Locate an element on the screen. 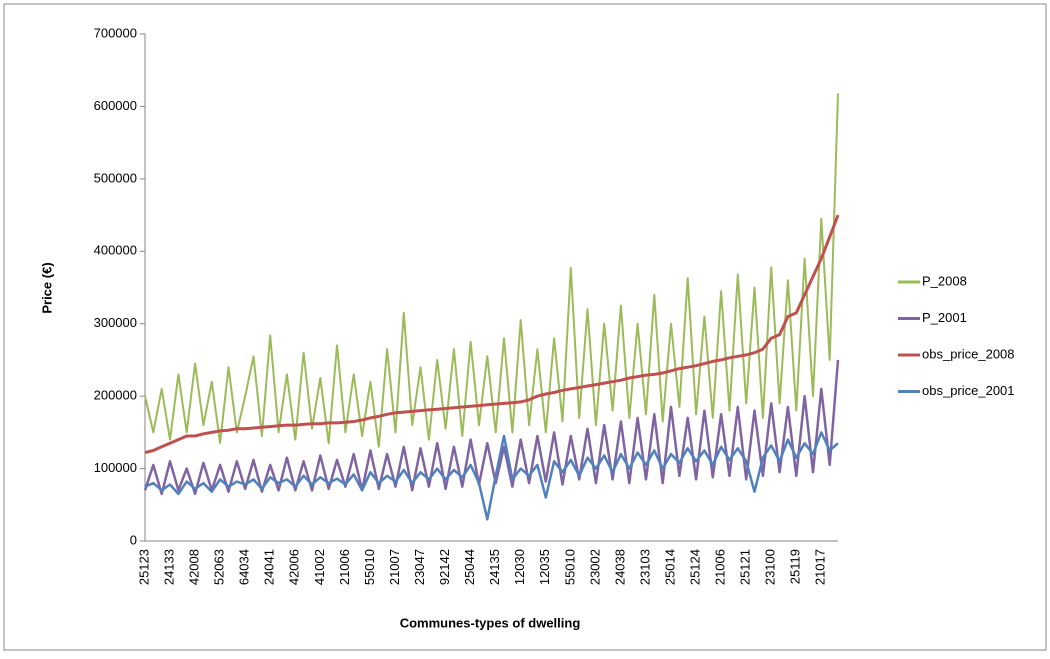  x-tick-label: 12035 is located at coordinates (544, 567).